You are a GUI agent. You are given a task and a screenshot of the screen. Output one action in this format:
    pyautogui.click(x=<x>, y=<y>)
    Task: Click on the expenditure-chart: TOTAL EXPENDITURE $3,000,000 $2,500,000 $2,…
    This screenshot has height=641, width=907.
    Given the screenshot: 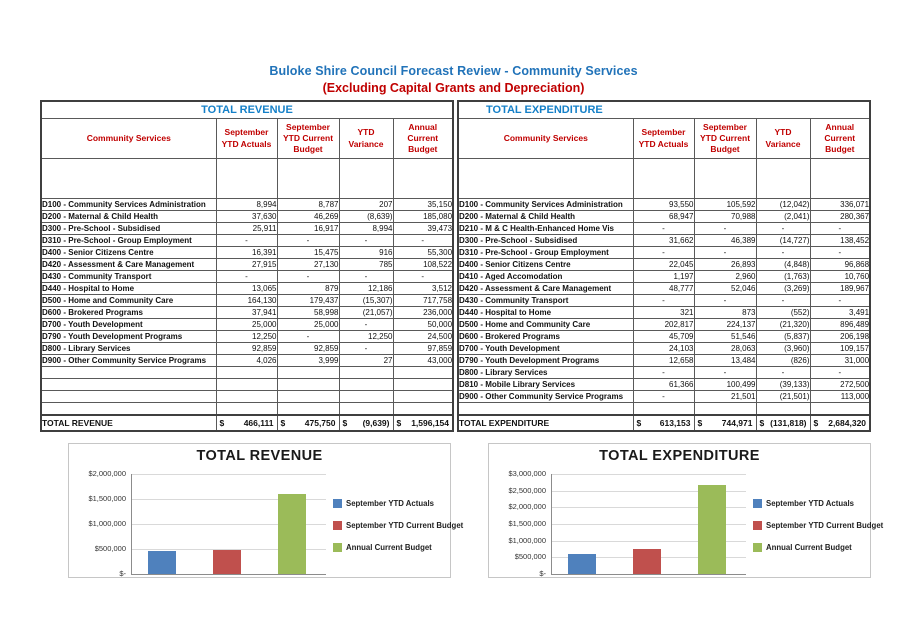 What is the action you would take?
    pyautogui.click(x=685, y=510)
    